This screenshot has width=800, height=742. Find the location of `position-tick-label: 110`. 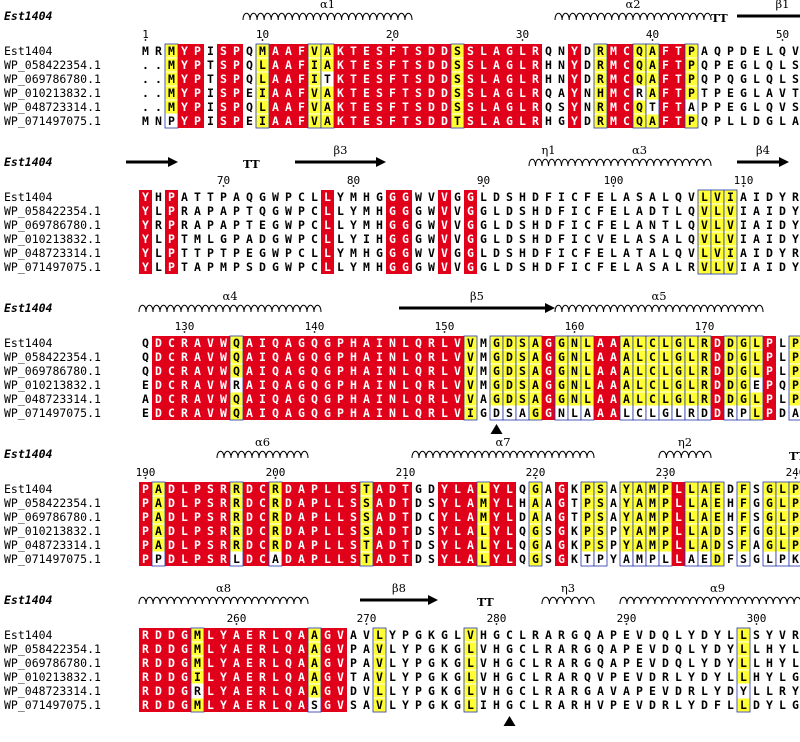

position-tick-label: 110 is located at coordinates (744, 180).